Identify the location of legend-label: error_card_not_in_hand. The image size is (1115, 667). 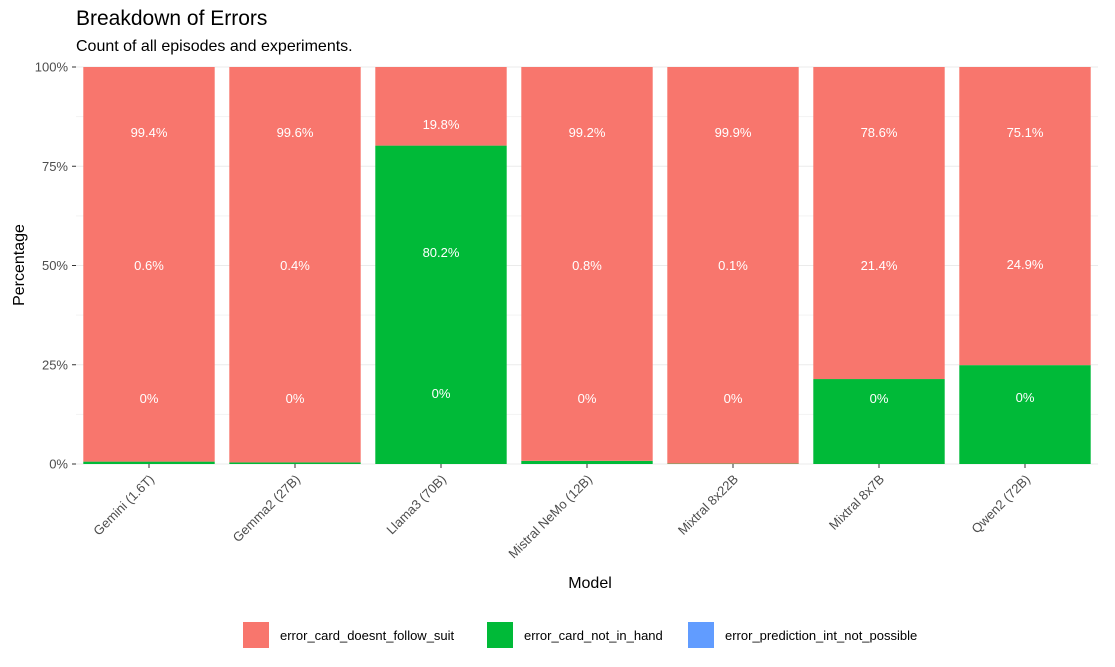
(593, 635).